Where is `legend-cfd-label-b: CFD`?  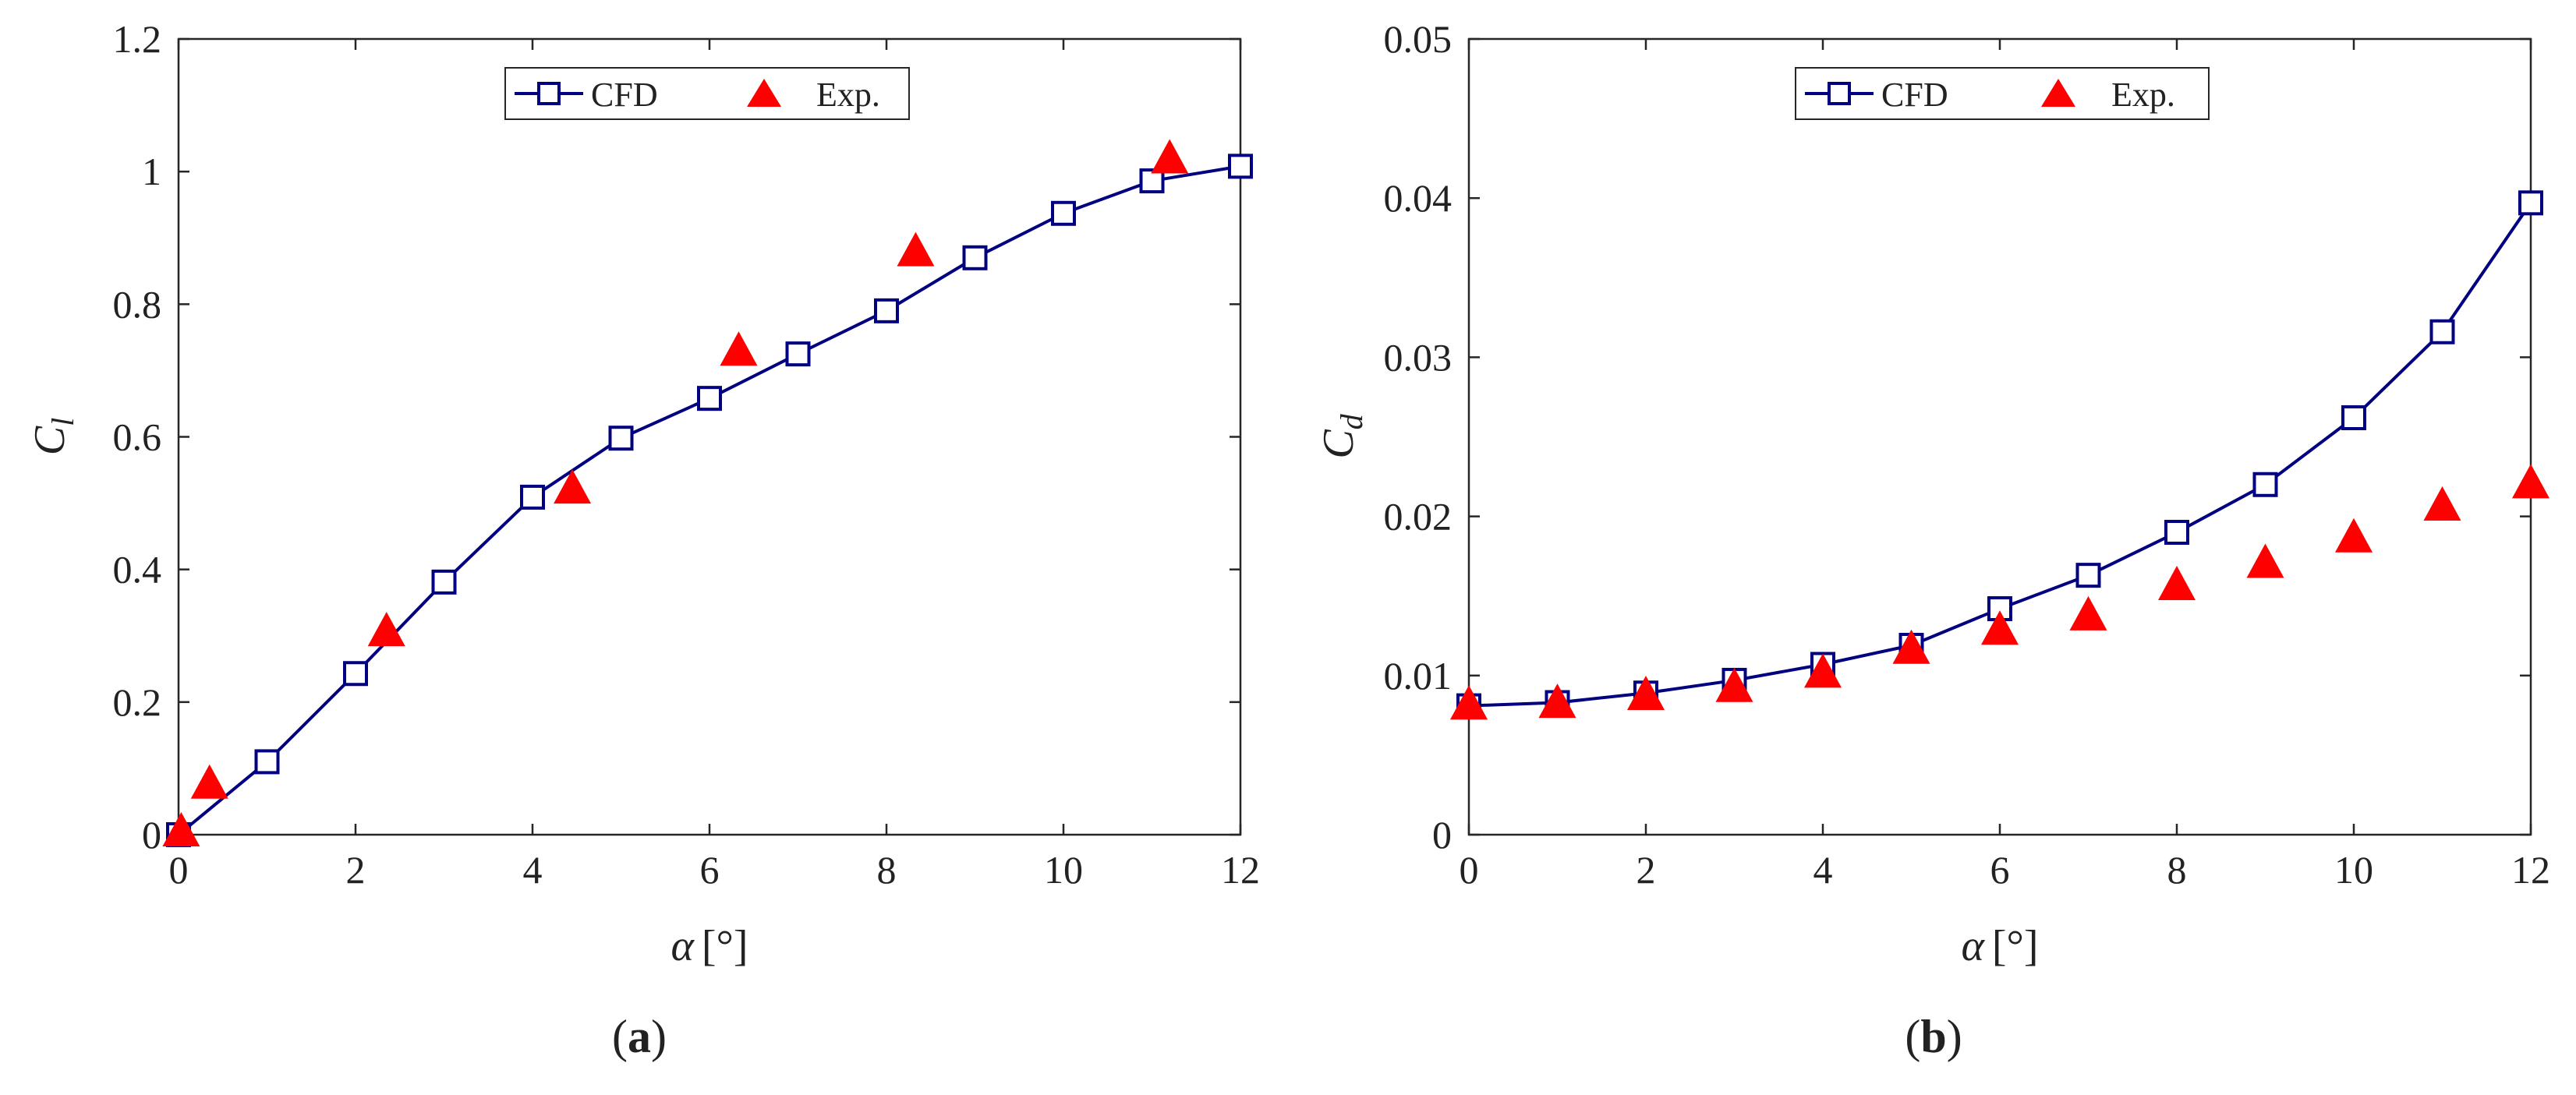
legend-cfd-label-b: CFD is located at coordinates (1914, 95).